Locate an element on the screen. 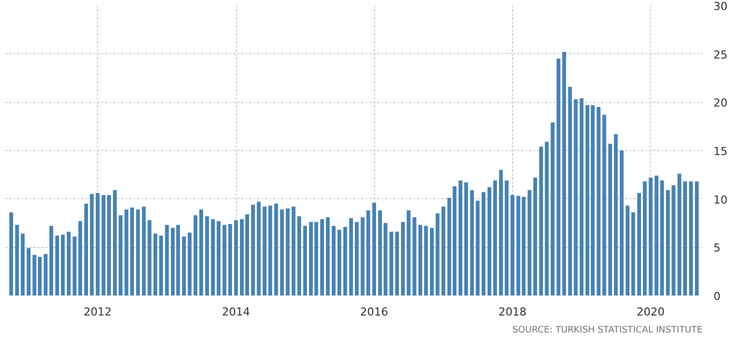  y-tick-label: 20 is located at coordinates (721, 103).